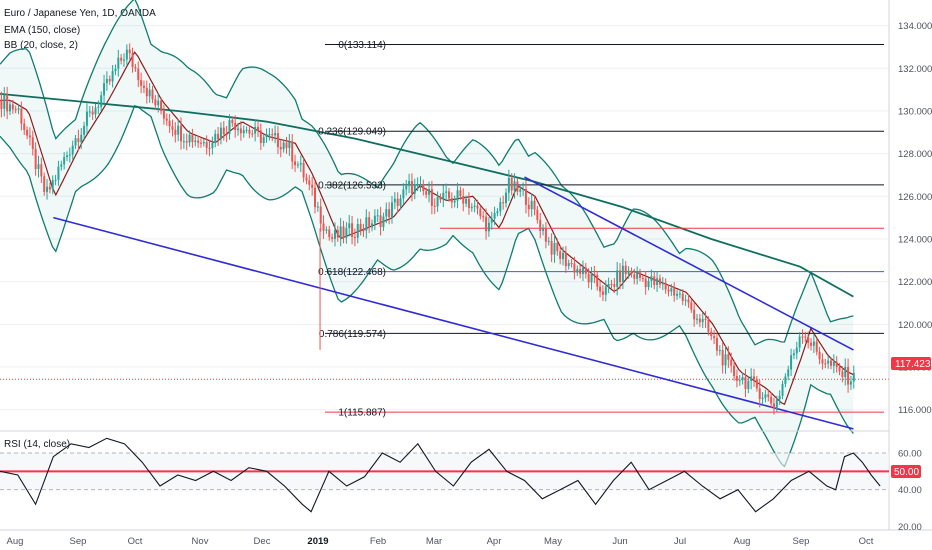 This screenshot has height=550, width=932. I want to click on price-tick-label: 116.000, so click(915, 410).